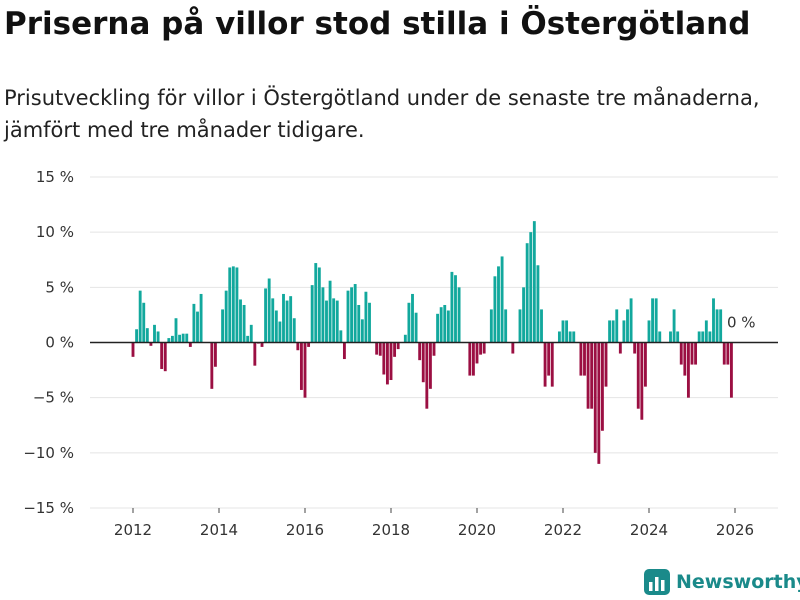 The image size is (800, 600). What do you see at coordinates (563, 530) in the screenshot?
I see `x-tick-label: 2022` at bounding box center [563, 530].